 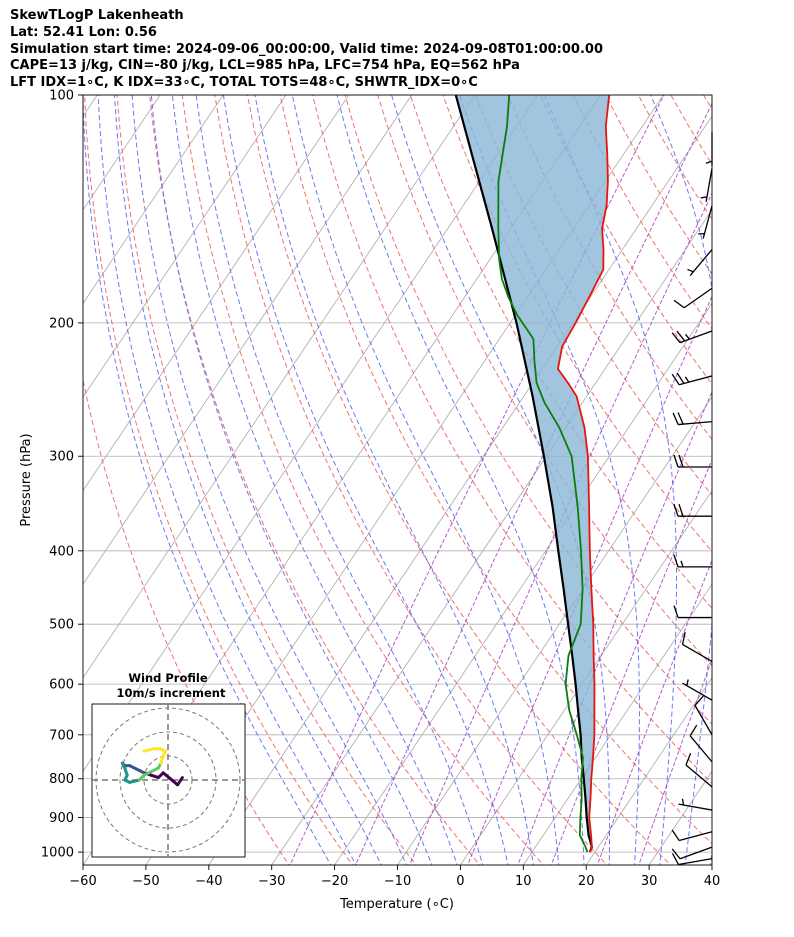 What do you see at coordinates (397, 881) in the screenshot?
I see `x-tick-label: −10` at bounding box center [397, 881].